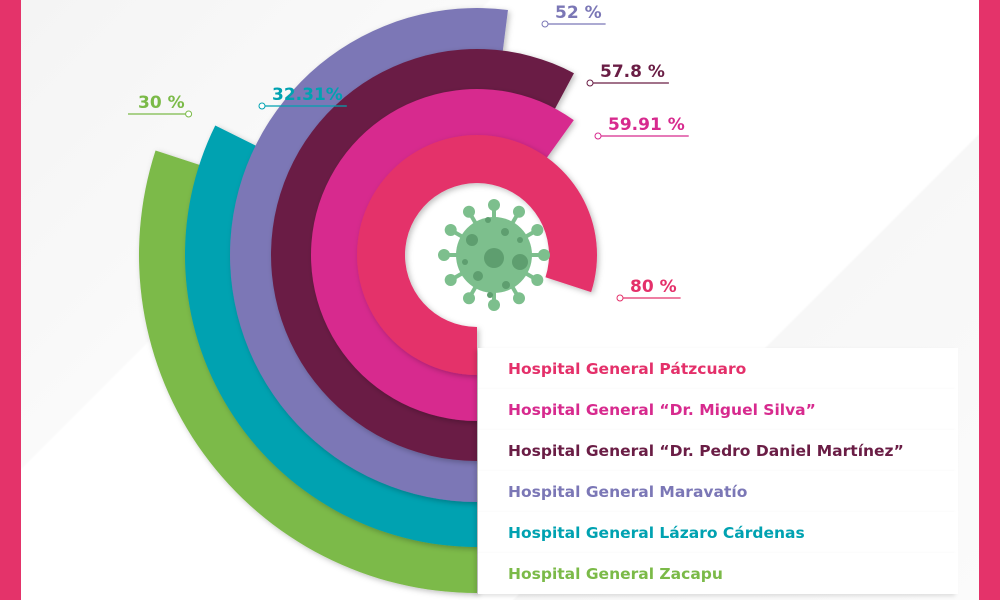 The height and width of the screenshot is (600, 1000). Describe the element at coordinates (161, 103) in the screenshot. I see `value-label-5: 30 %` at that location.